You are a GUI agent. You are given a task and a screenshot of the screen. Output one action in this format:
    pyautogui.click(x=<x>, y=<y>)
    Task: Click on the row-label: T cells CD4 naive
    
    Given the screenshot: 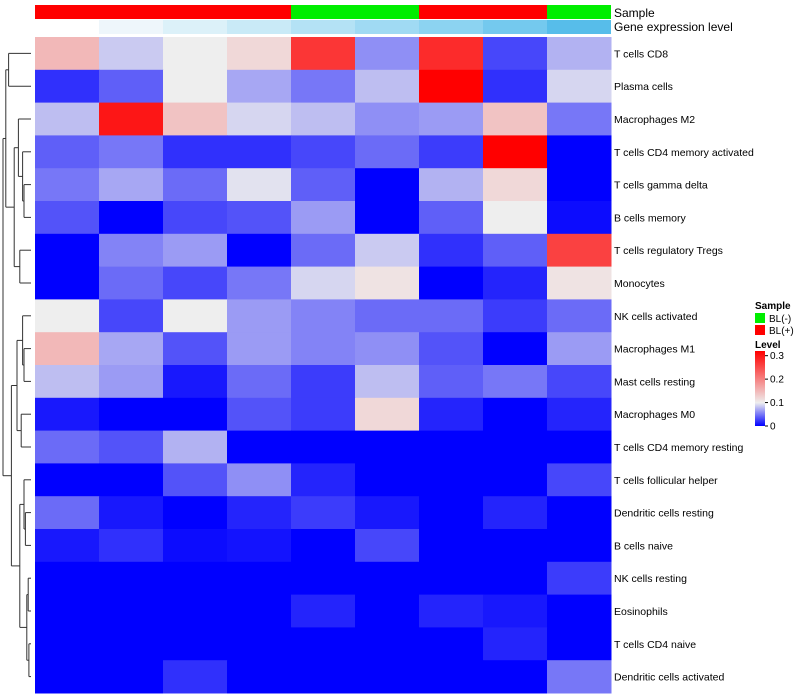 What is the action you would take?
    pyautogui.click(x=655, y=645)
    